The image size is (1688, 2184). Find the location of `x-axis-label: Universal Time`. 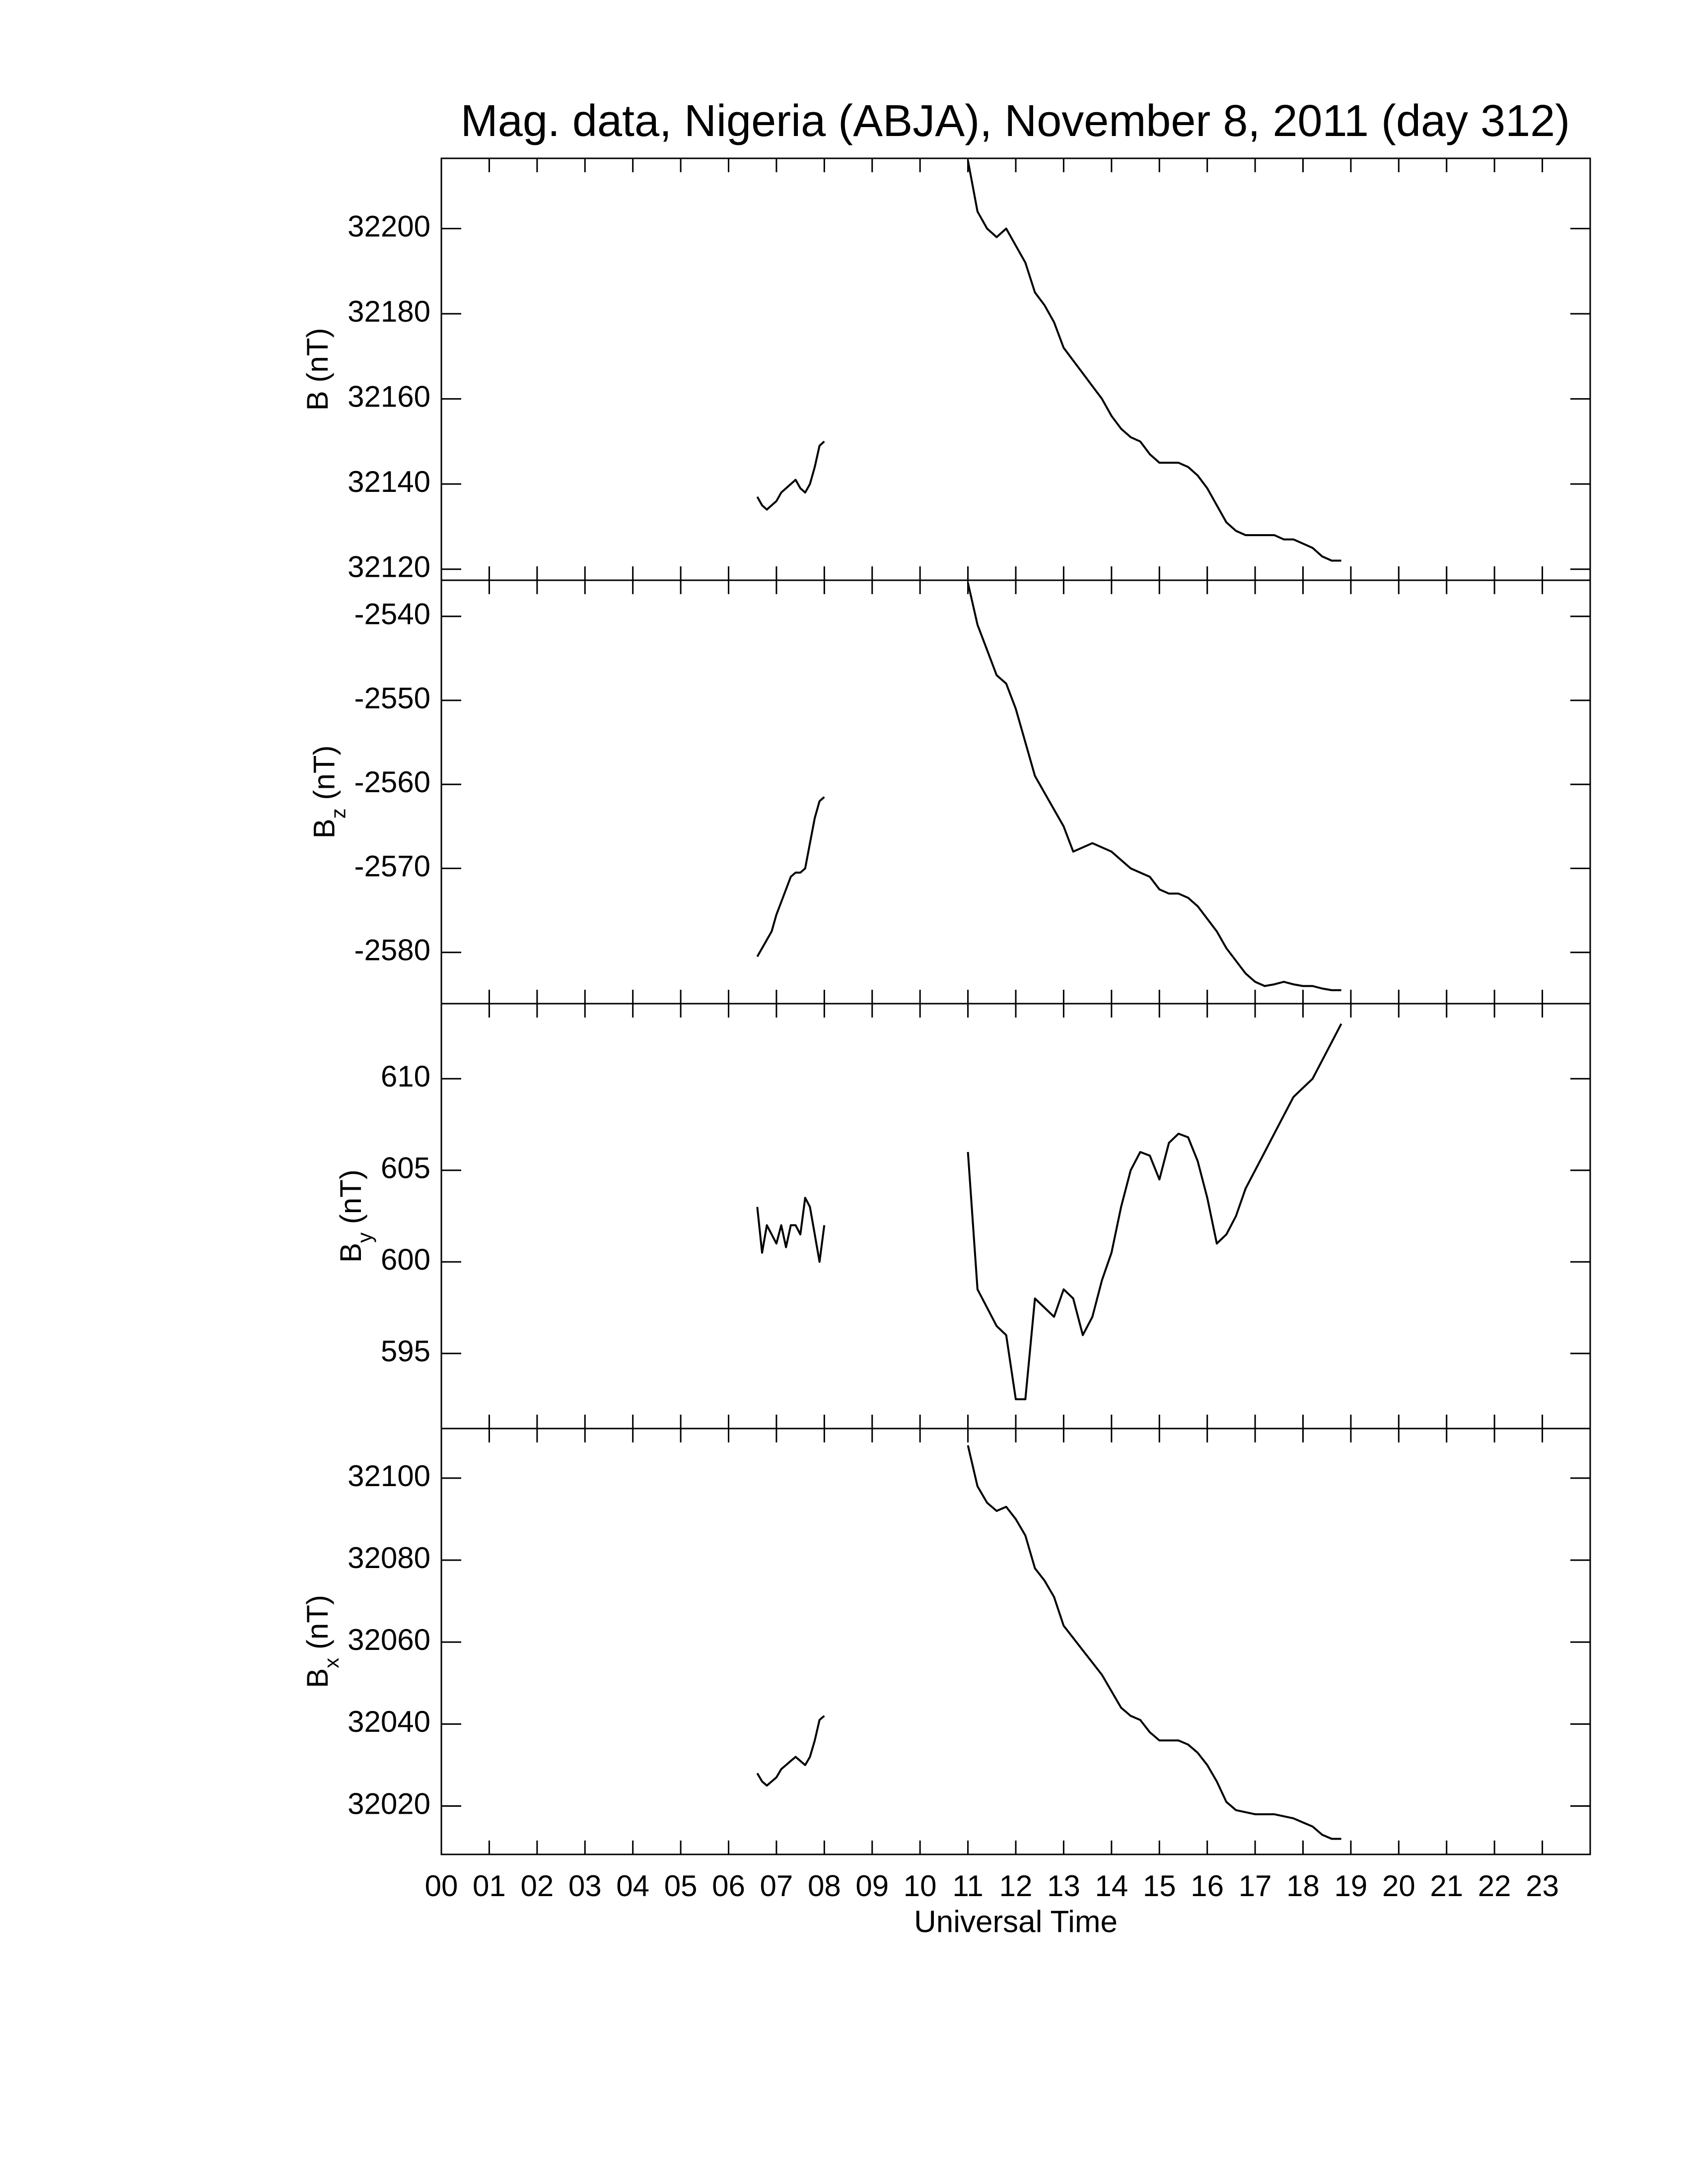

x-axis-label: Universal Time is located at coordinates (1016, 1922).